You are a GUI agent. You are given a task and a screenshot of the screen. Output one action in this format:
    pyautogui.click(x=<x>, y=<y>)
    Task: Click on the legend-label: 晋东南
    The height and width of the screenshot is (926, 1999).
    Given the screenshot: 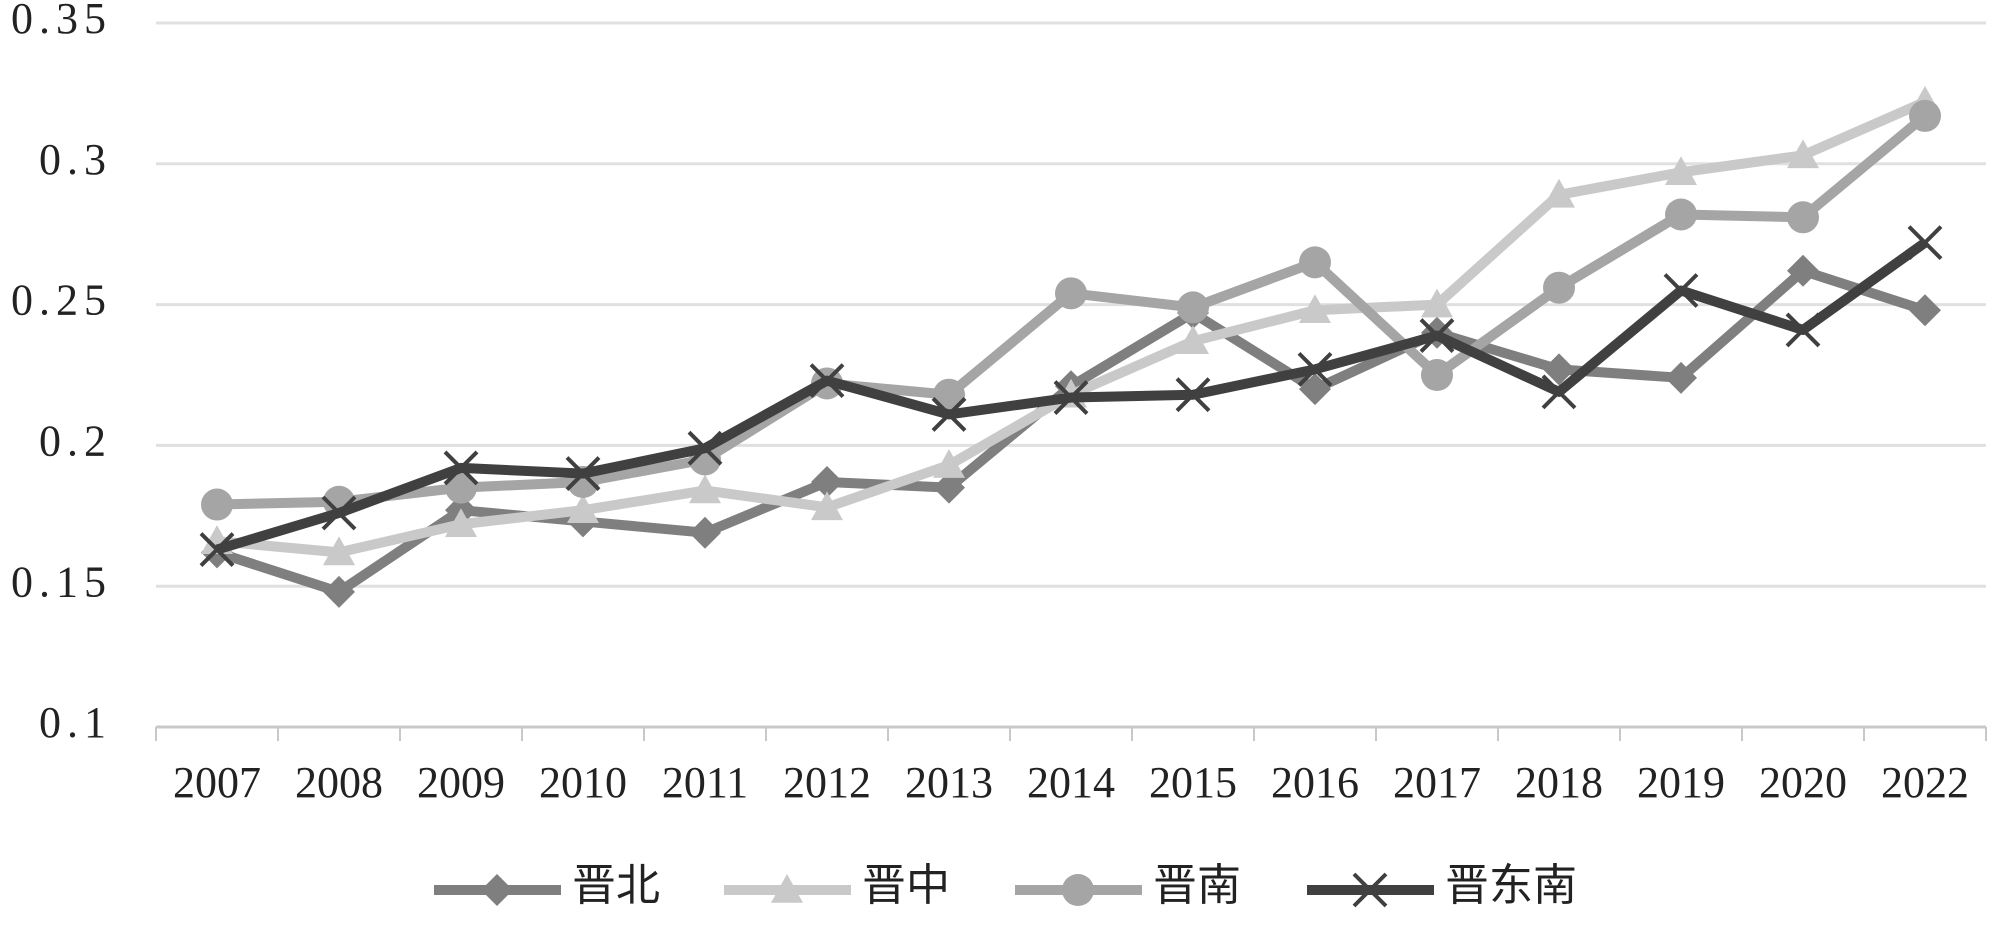 What is the action you would take?
    pyautogui.click(x=1511, y=885)
    